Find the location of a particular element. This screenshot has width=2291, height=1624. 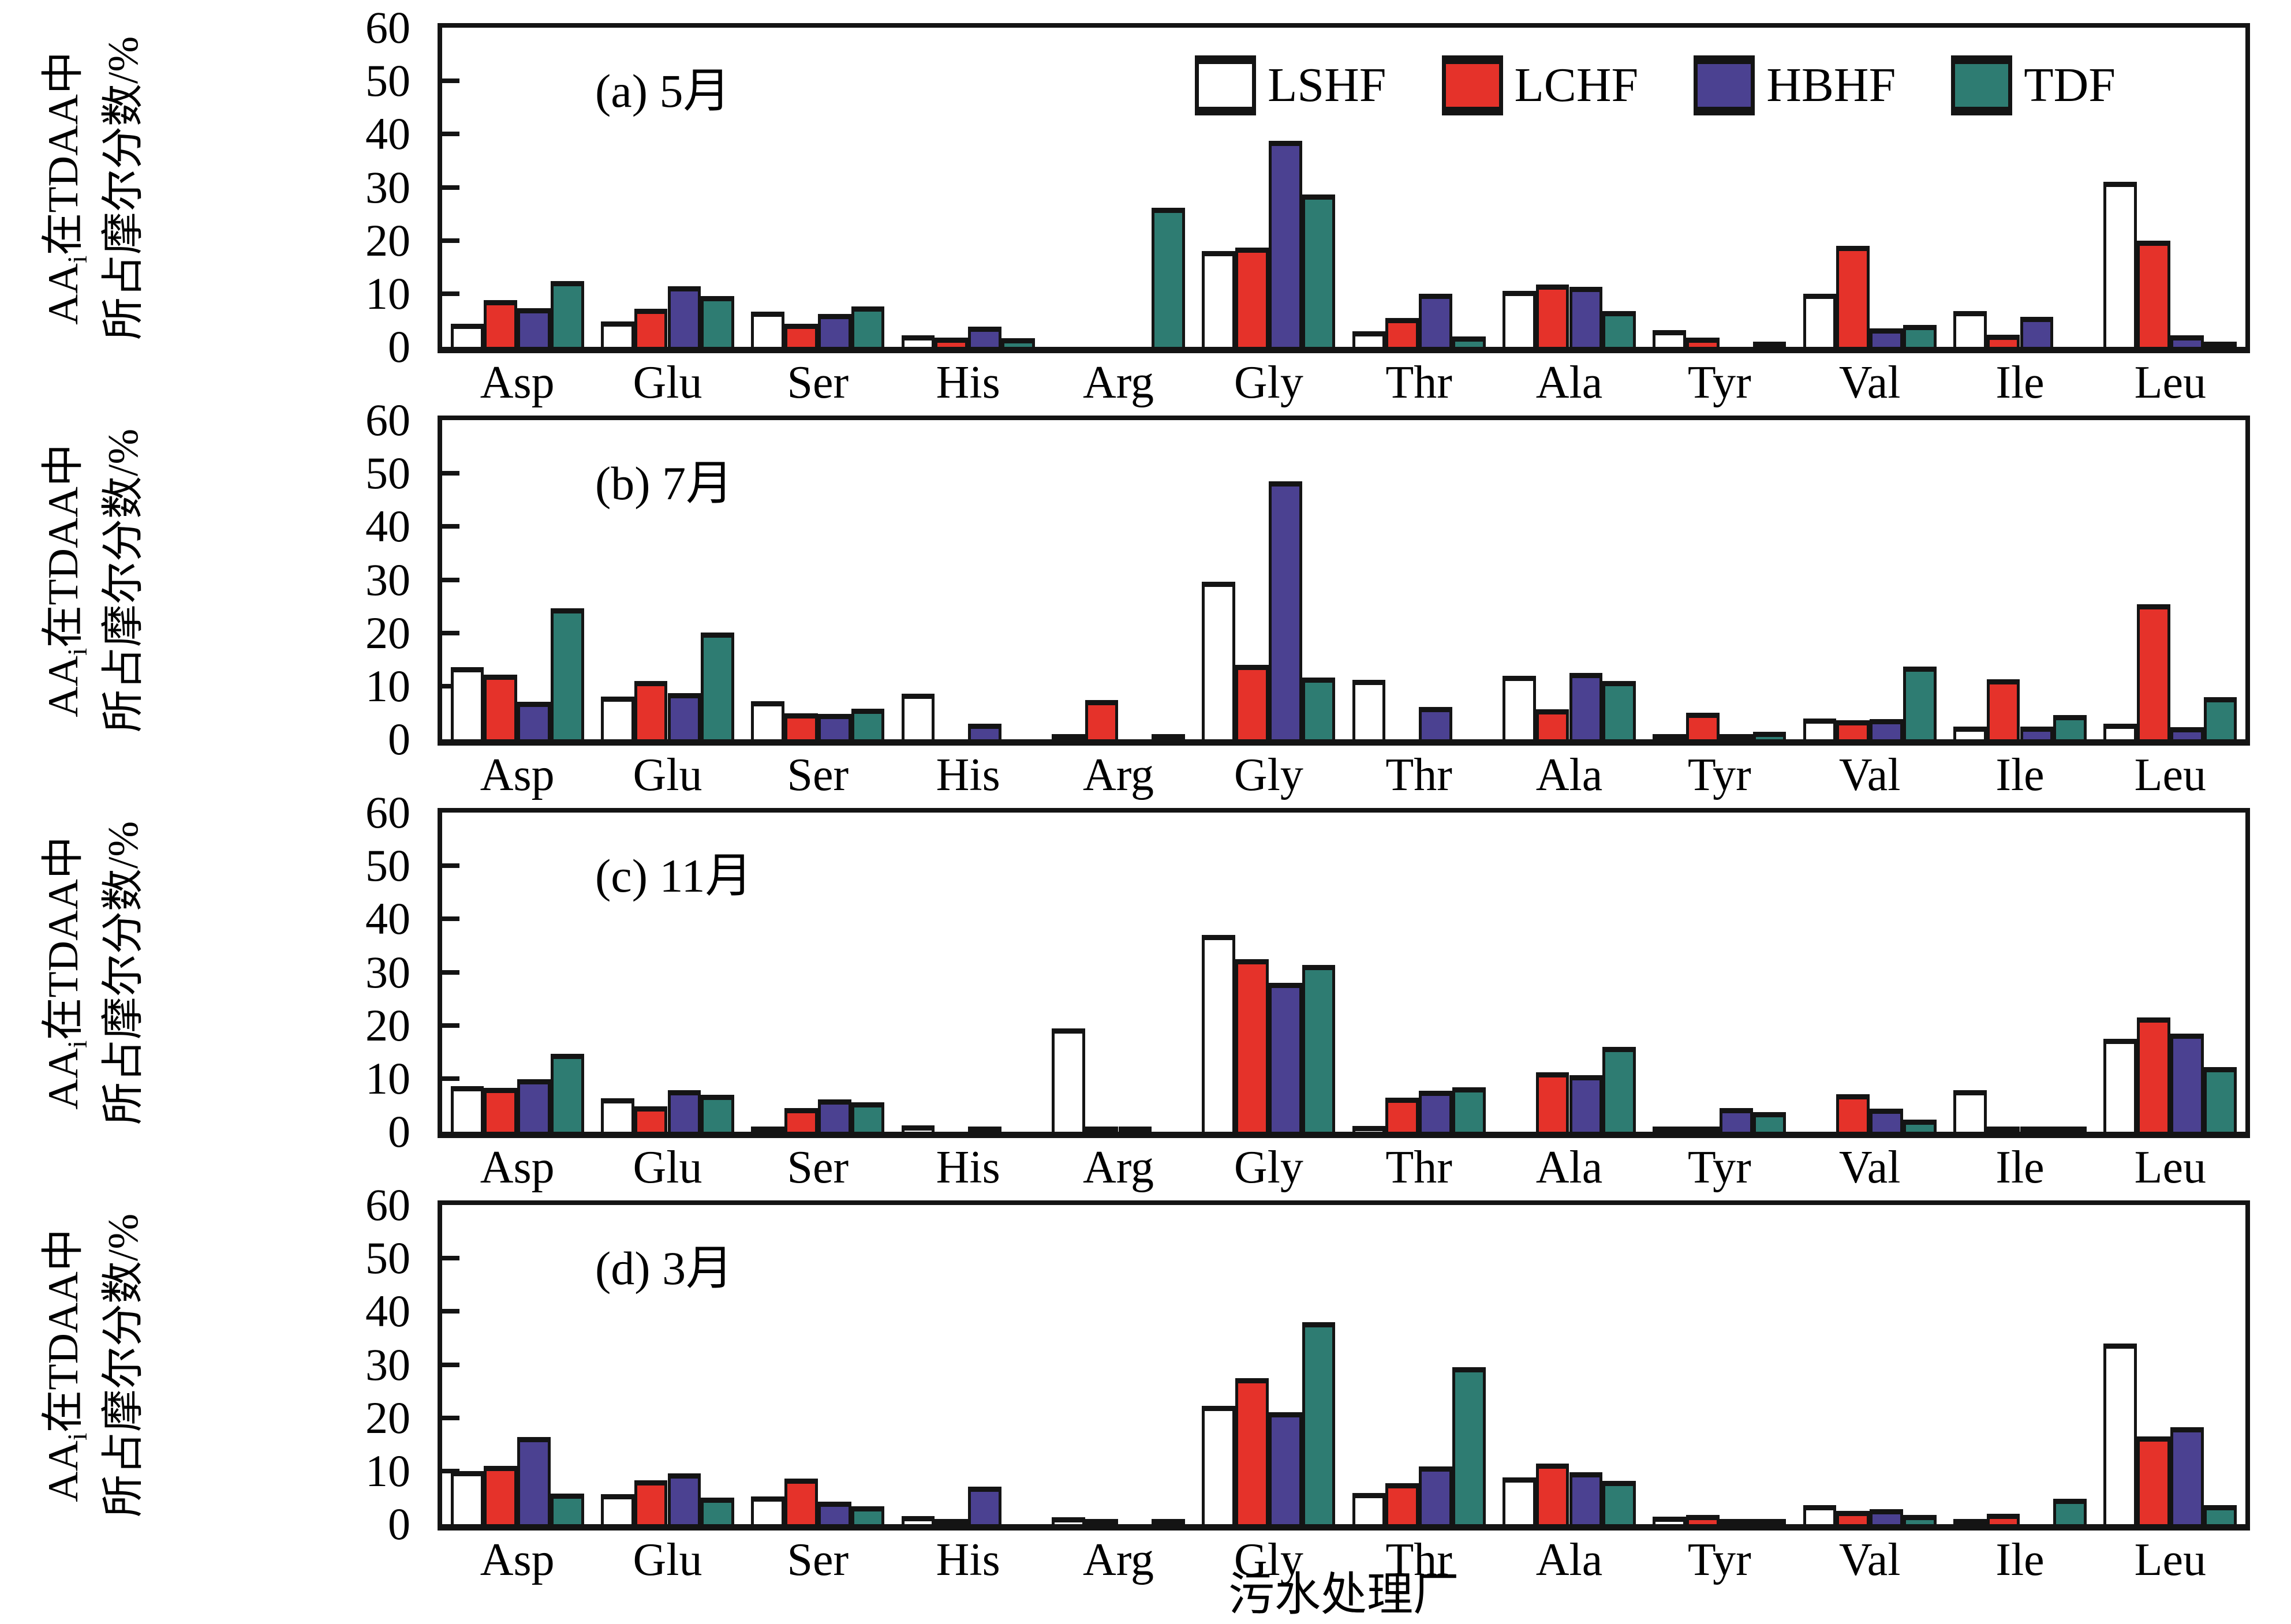

bar-hbhf-tyr is located at coordinates (1736, 1521).